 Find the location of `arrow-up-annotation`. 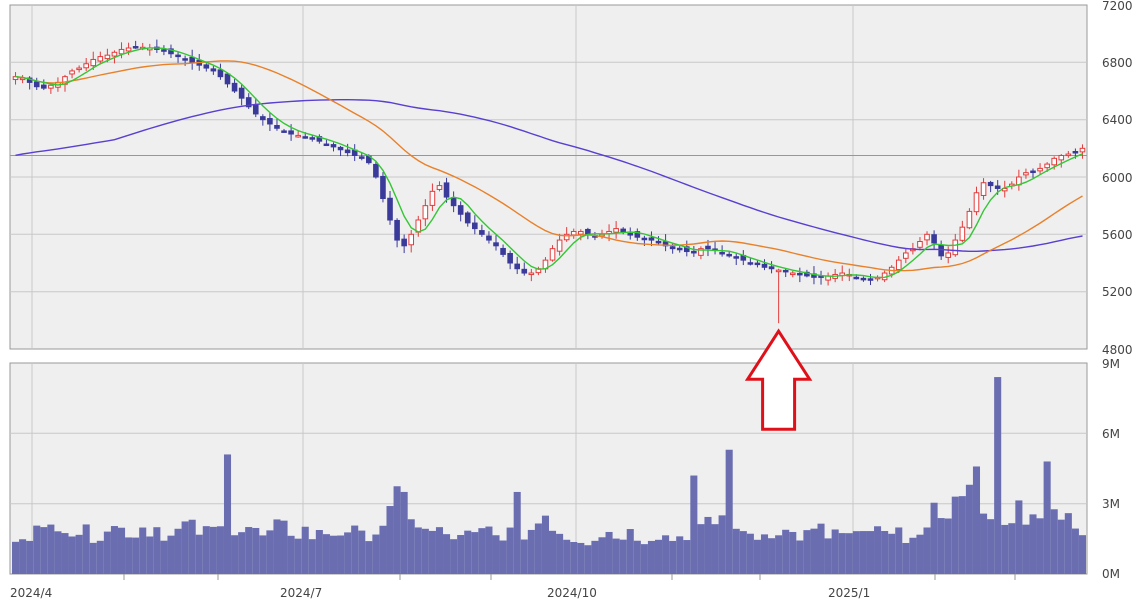

arrow-up-annotation is located at coordinates (778, 379).